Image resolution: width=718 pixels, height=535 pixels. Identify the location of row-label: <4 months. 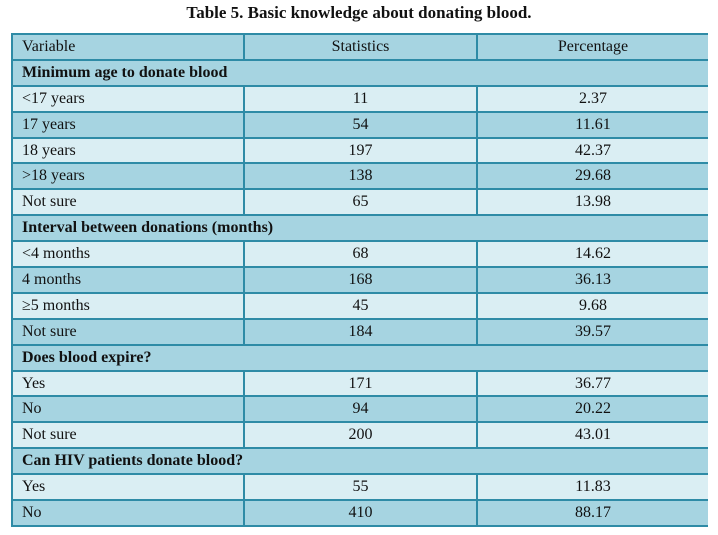
(128, 254).